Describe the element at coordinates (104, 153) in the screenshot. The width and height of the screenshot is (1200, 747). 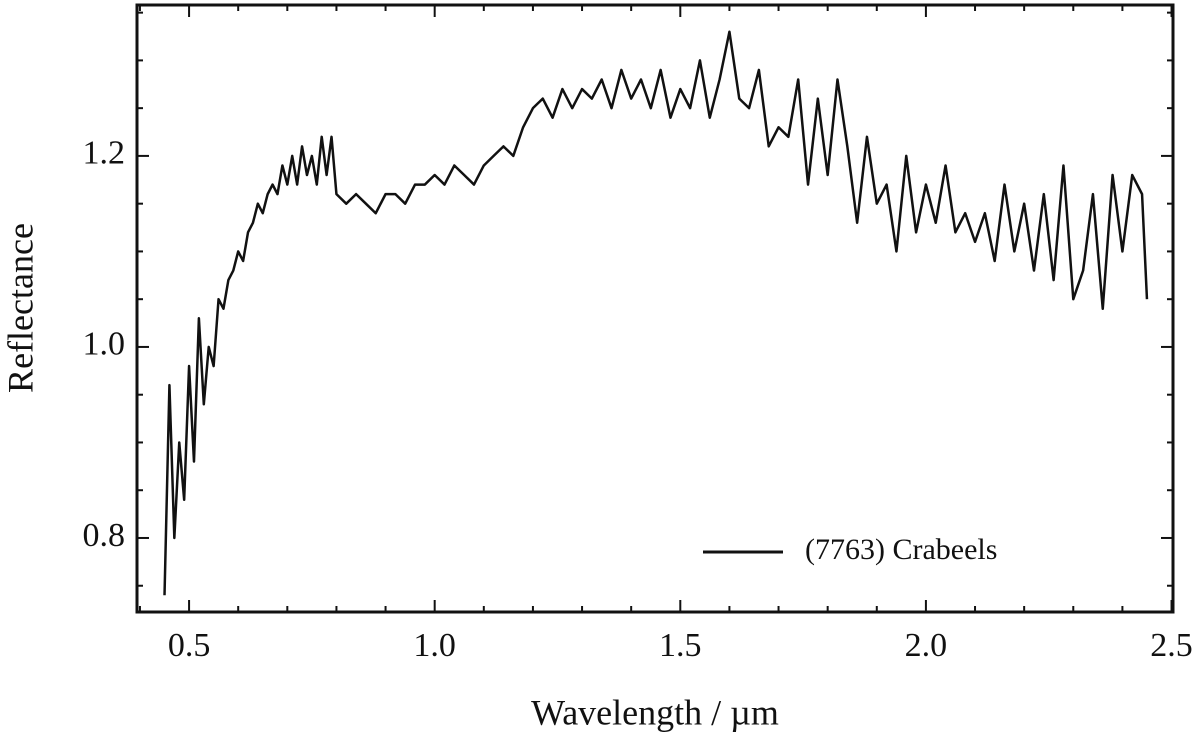
I see `y-tick-label: 1.2` at that location.